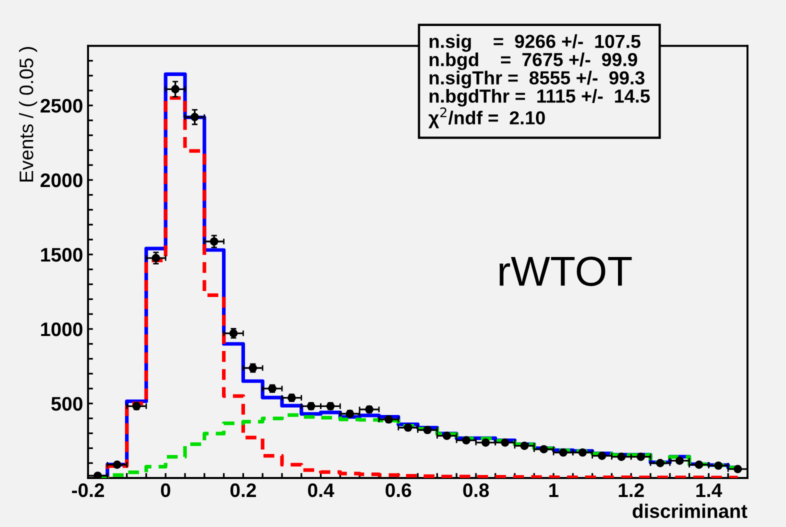  What do you see at coordinates (537, 79) in the screenshot?
I see `annotation: n.sigThr = 8555 +/- 99.3` at bounding box center [537, 79].